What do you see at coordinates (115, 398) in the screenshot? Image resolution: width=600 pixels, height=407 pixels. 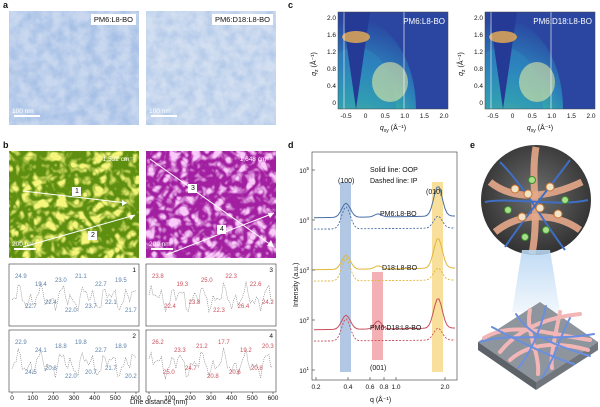 I see `profile-xtick-label: 500` at bounding box center [115, 398].